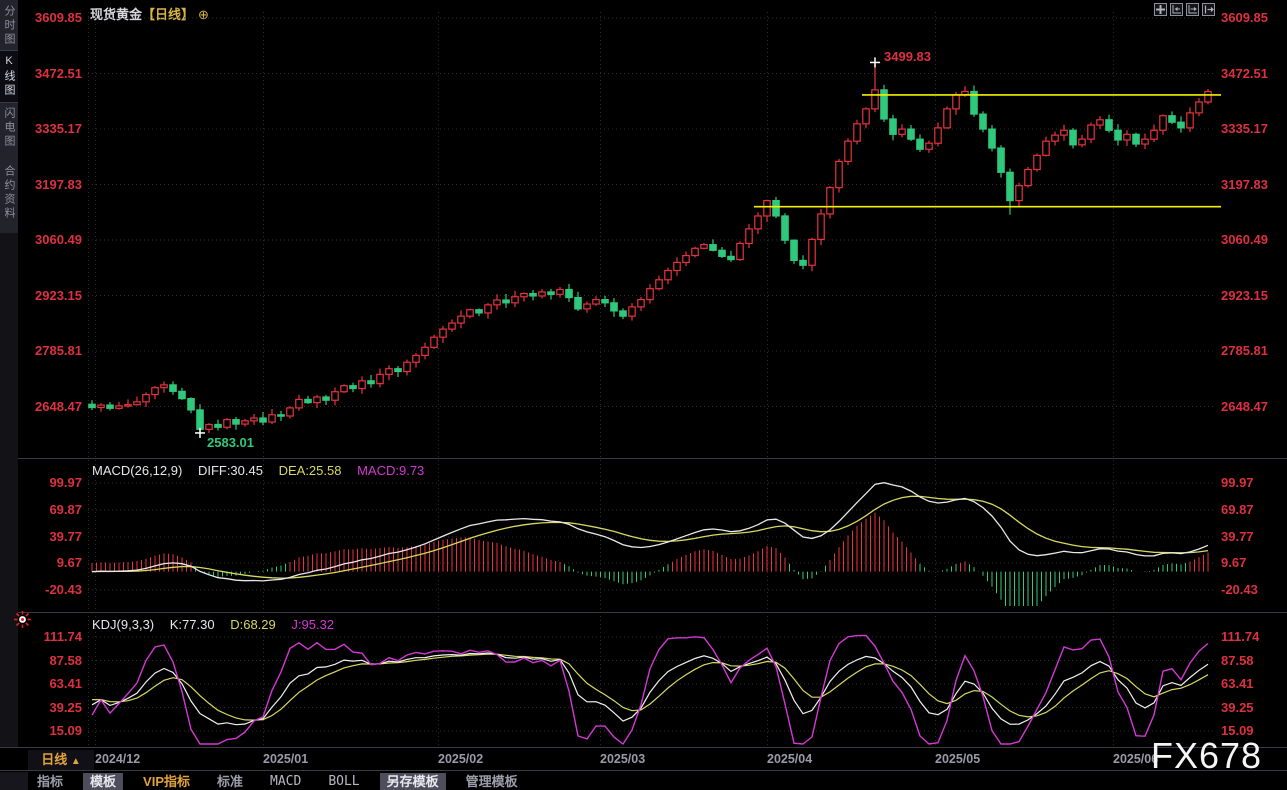 The width and height of the screenshot is (1287, 790). I want to click on kdj-axis-label-right: 15.09, so click(1237, 730).